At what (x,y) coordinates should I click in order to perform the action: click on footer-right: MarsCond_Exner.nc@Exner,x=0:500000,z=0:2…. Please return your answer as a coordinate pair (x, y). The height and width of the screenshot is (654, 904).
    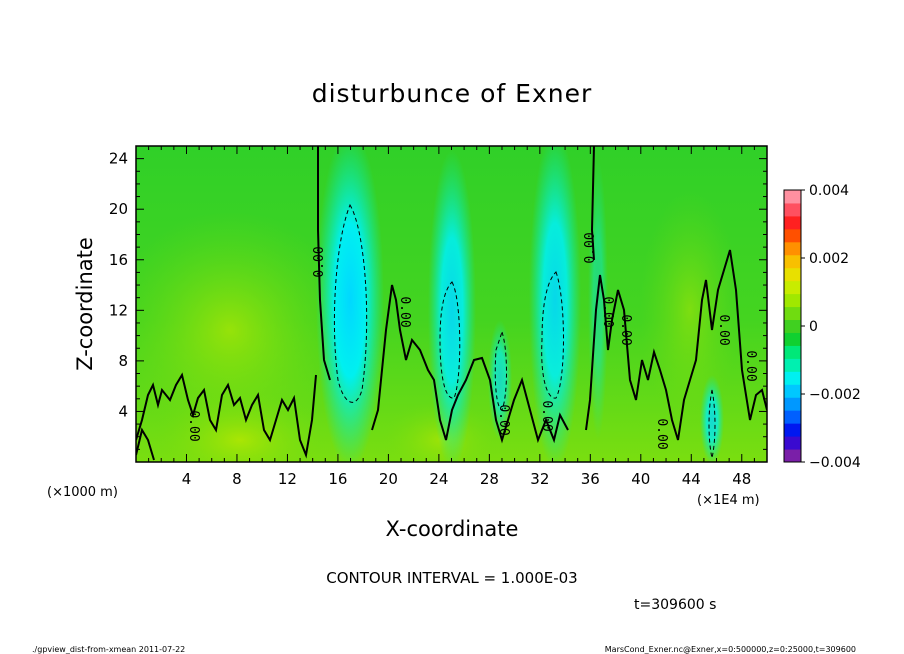
    Looking at the image, I should click on (730, 649).